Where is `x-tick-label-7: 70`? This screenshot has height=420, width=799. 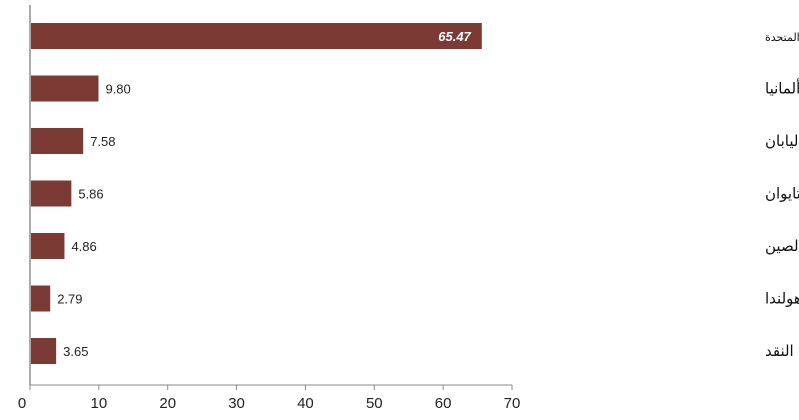 x-tick-label-7: 70 is located at coordinates (512, 403).